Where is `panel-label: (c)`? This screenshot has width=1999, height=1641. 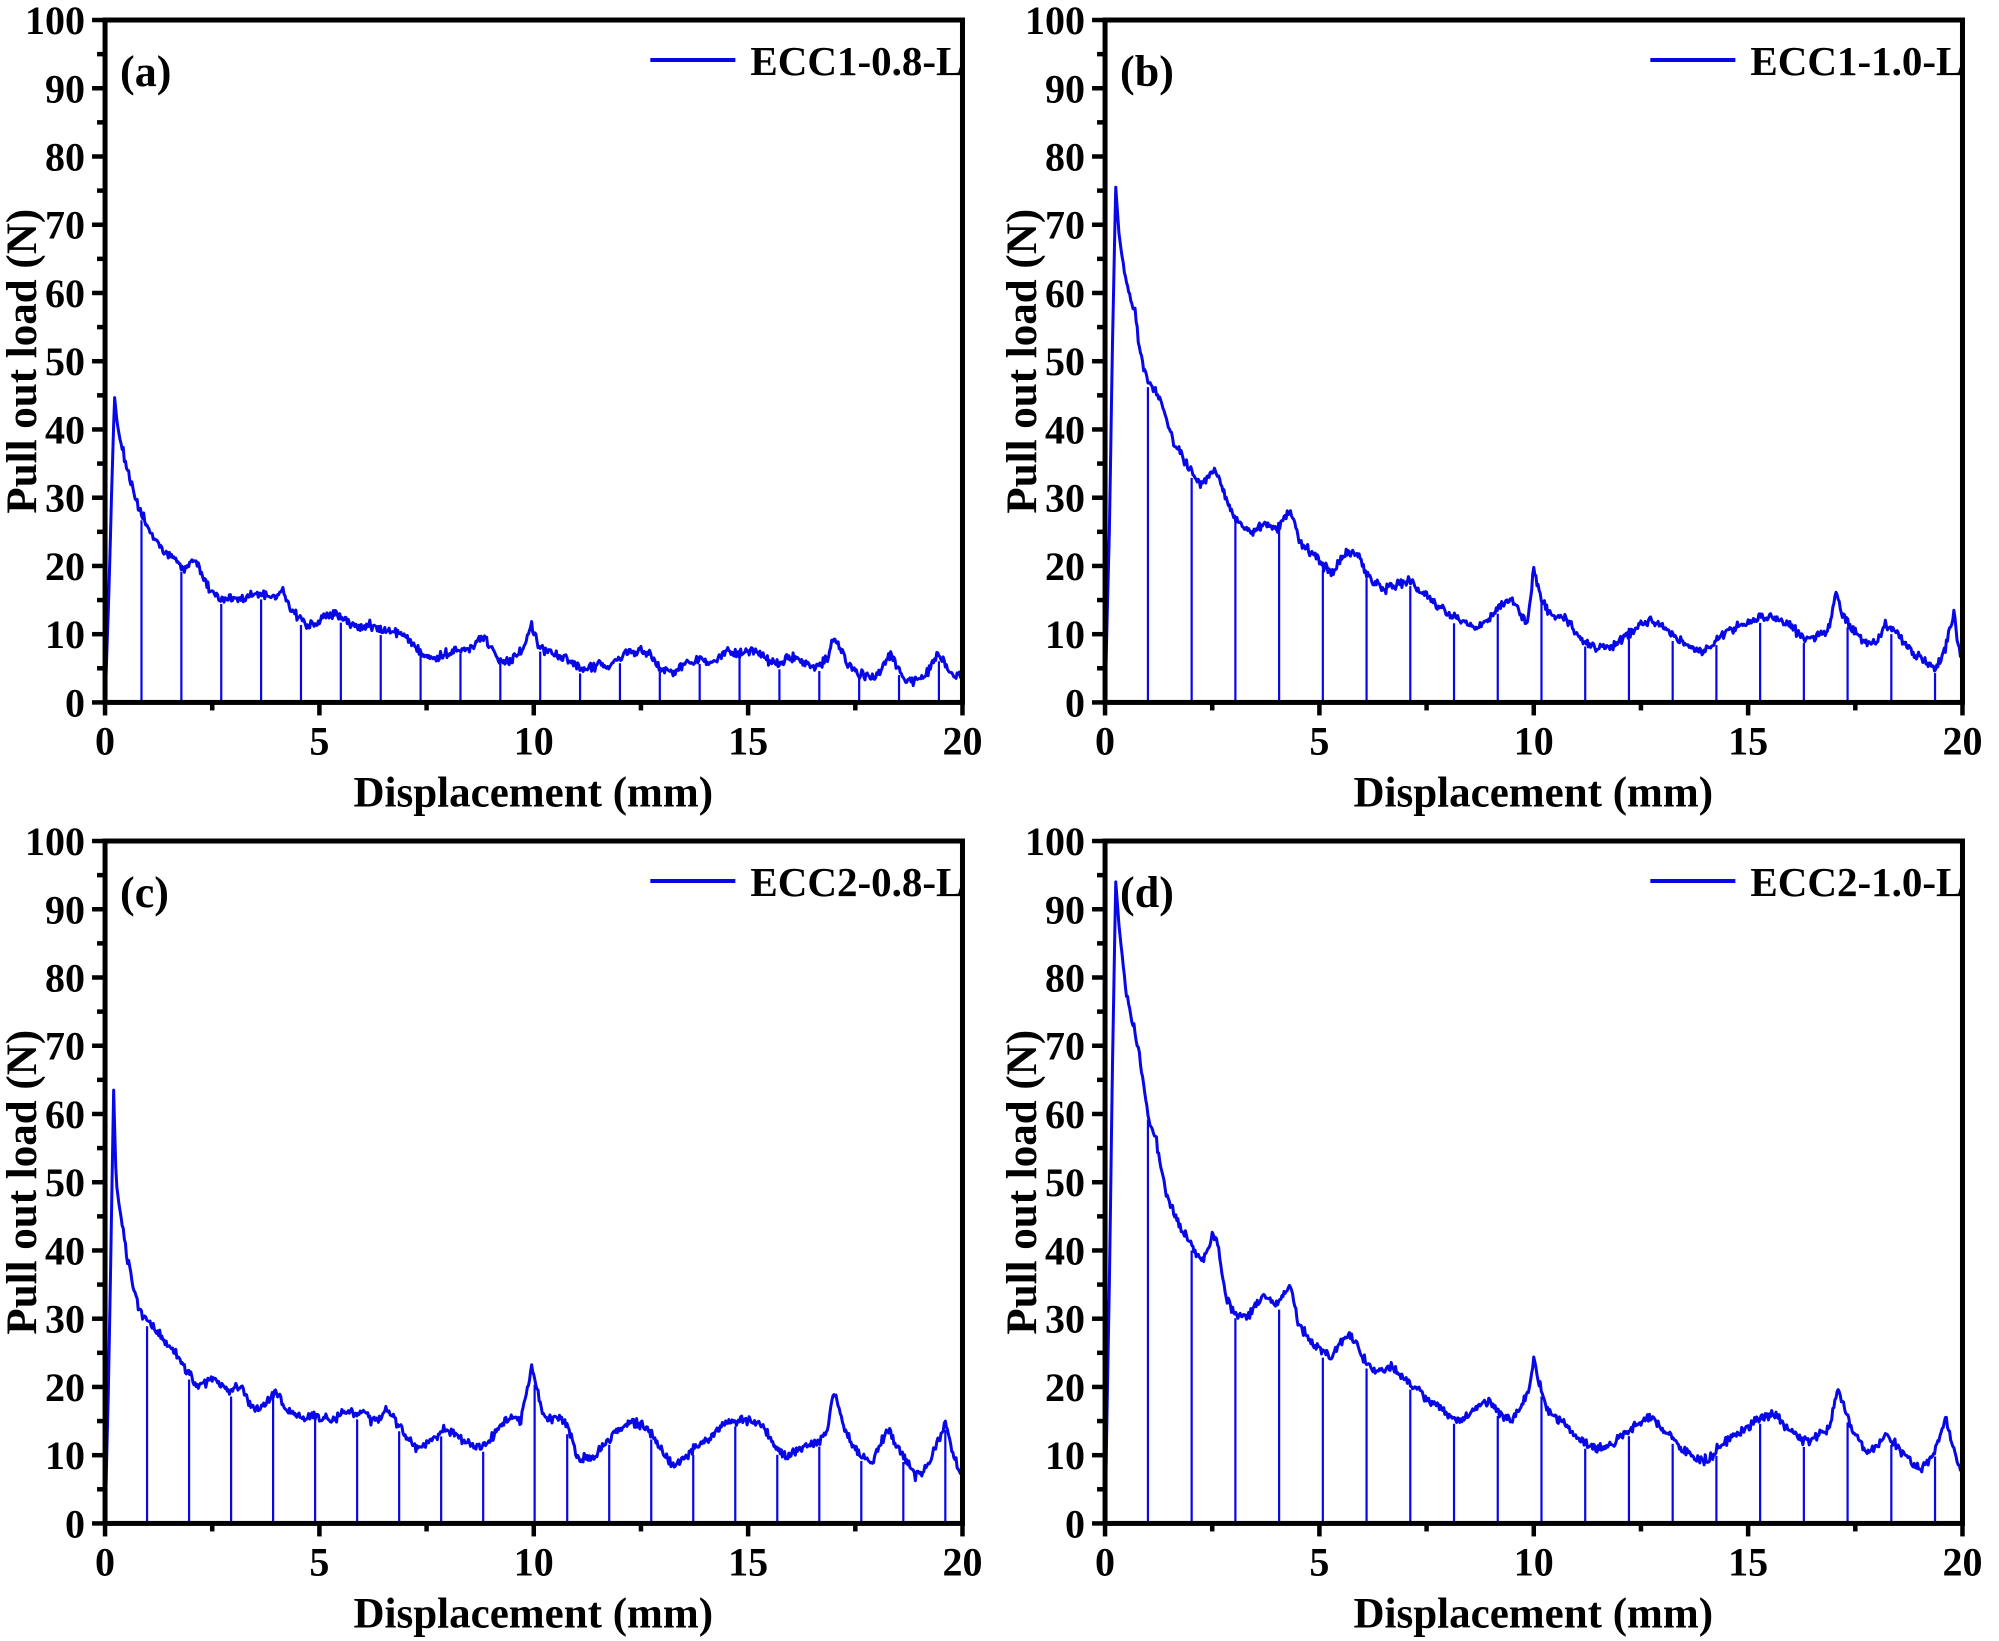 panel-label: (c) is located at coordinates (144, 892).